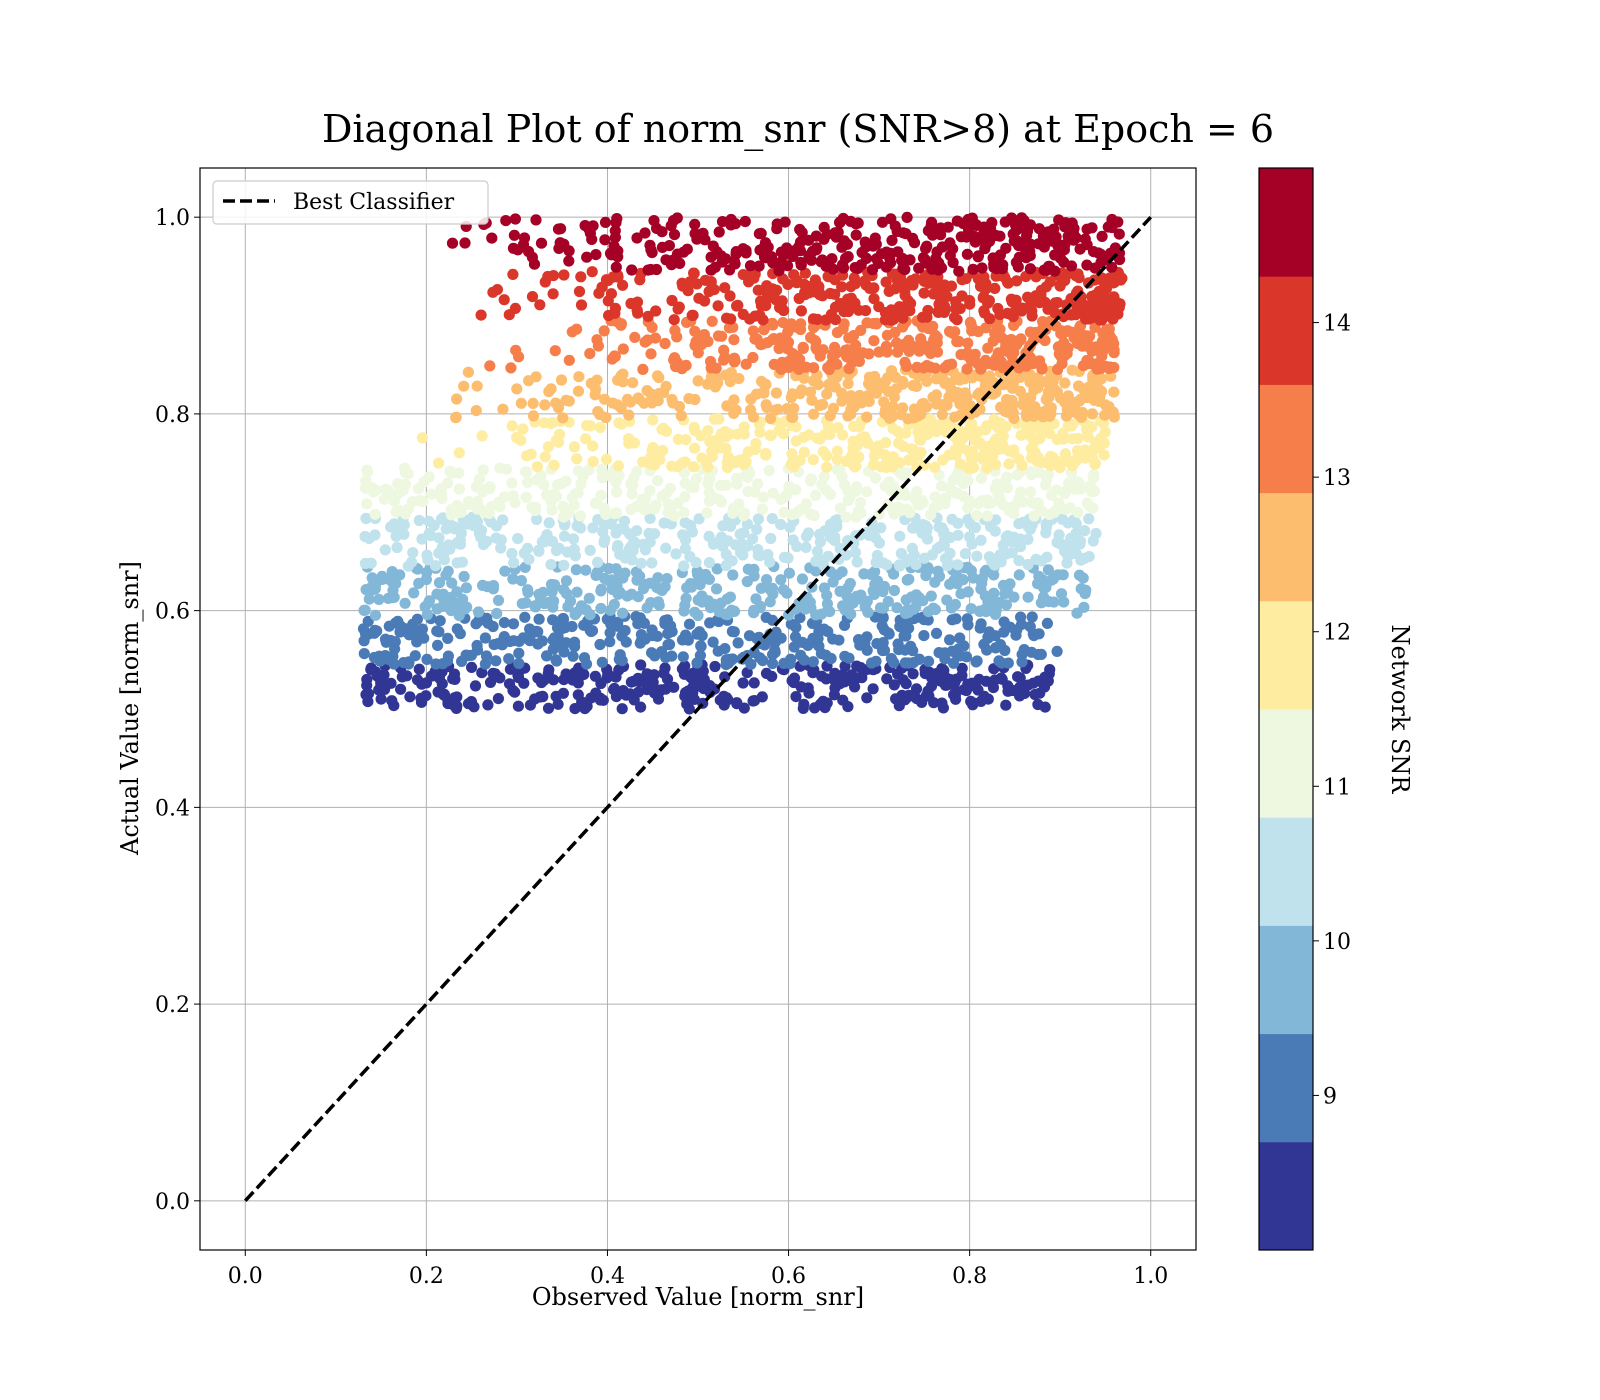  I want to click on y-tick-label: 0.0, so click(172, 1202).